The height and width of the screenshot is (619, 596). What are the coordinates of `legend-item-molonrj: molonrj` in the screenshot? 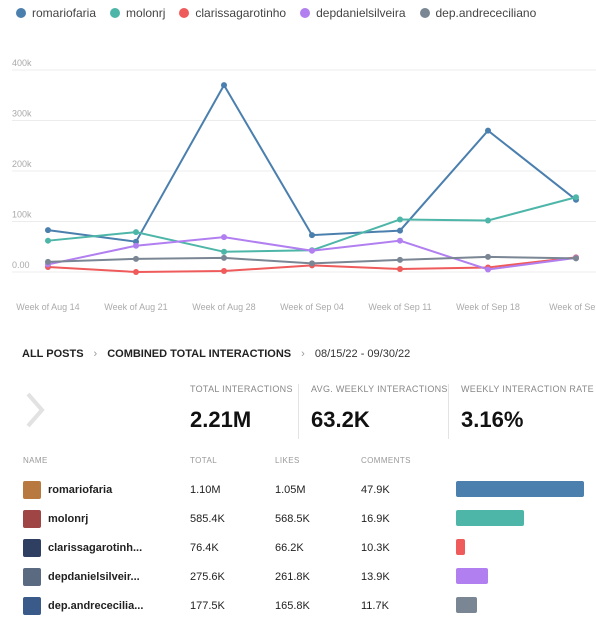 It's located at (137, 13).